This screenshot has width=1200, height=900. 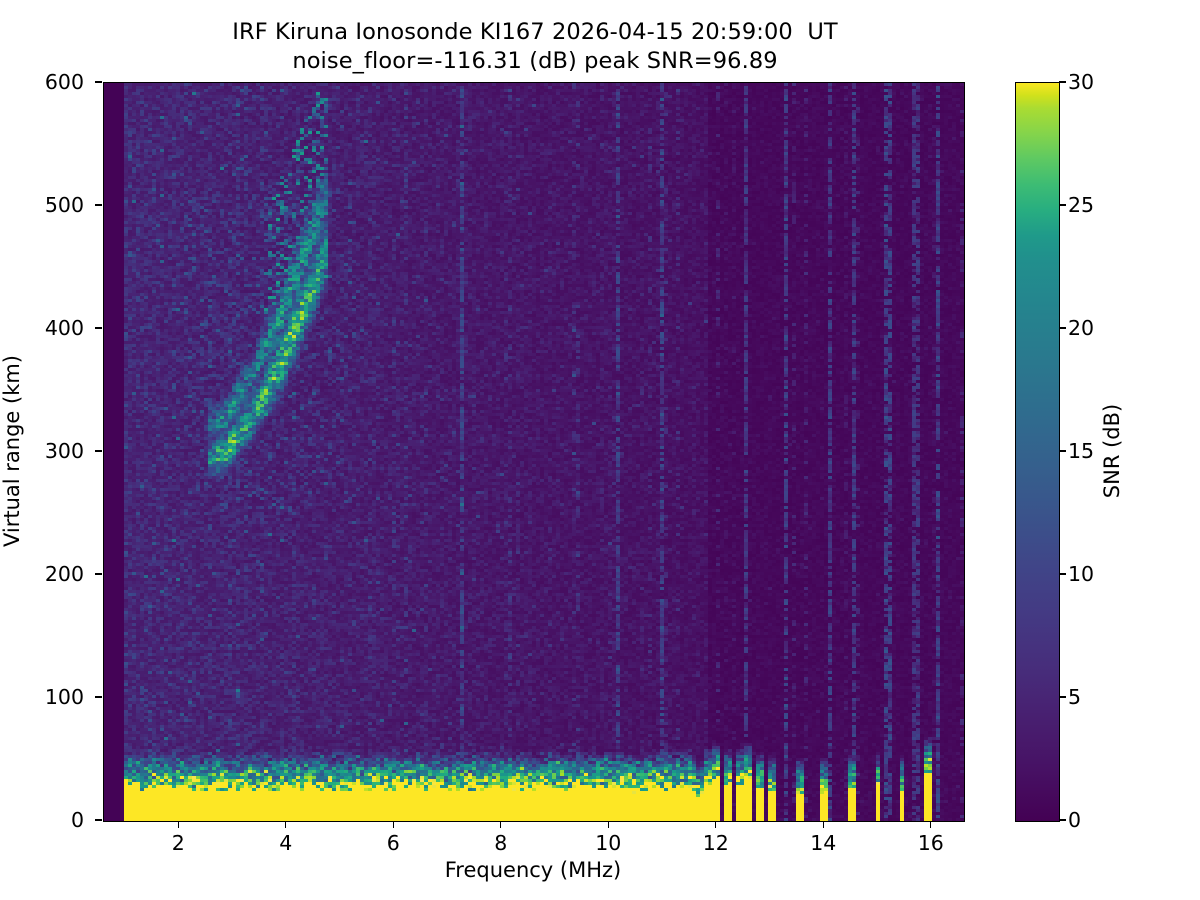 What do you see at coordinates (533, 870) in the screenshot?
I see `x-axis-label: Frequency (MHz)` at bounding box center [533, 870].